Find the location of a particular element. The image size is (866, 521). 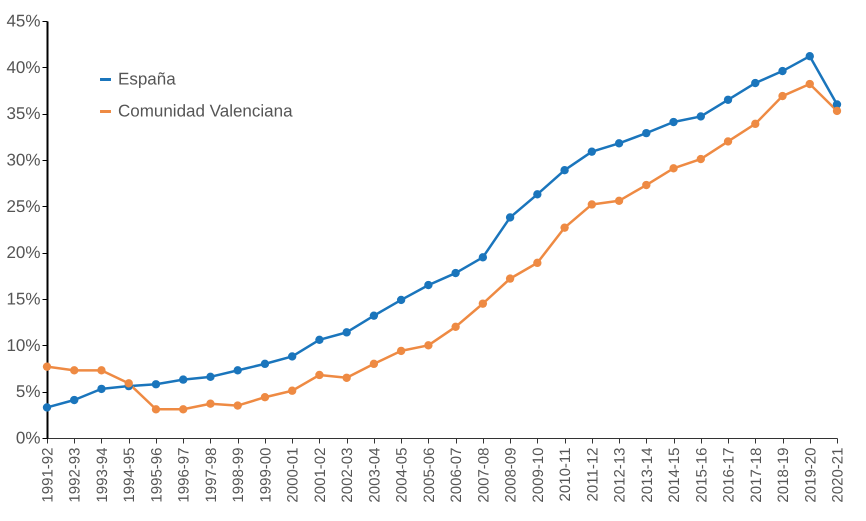

x-tick-label: 2010-11 is located at coordinates (565, 475).